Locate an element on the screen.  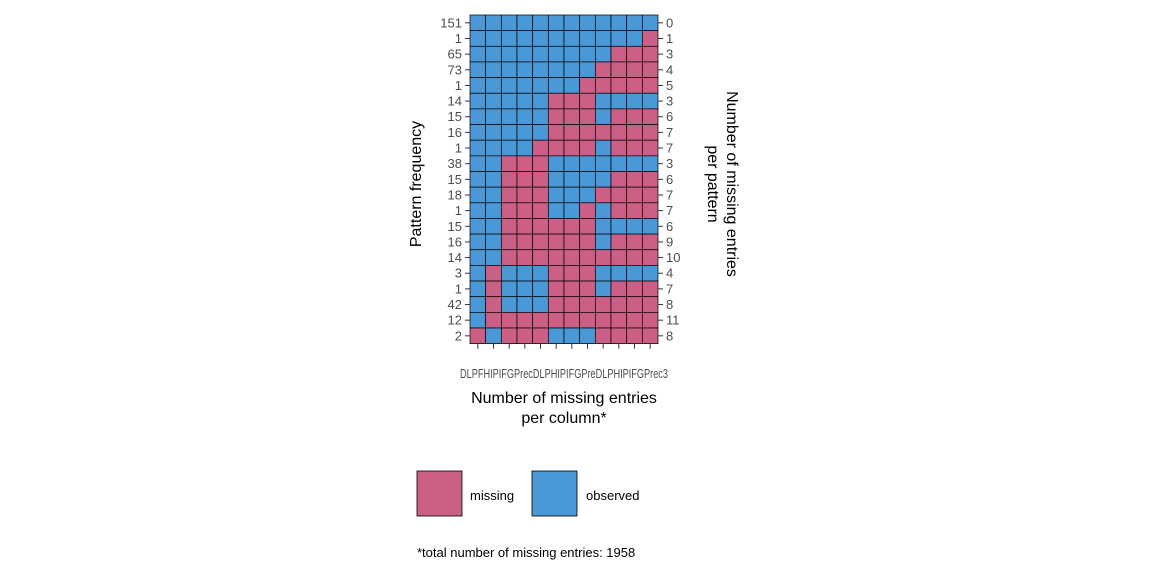
pattern-frequency-label: 73 is located at coordinates (455, 69).